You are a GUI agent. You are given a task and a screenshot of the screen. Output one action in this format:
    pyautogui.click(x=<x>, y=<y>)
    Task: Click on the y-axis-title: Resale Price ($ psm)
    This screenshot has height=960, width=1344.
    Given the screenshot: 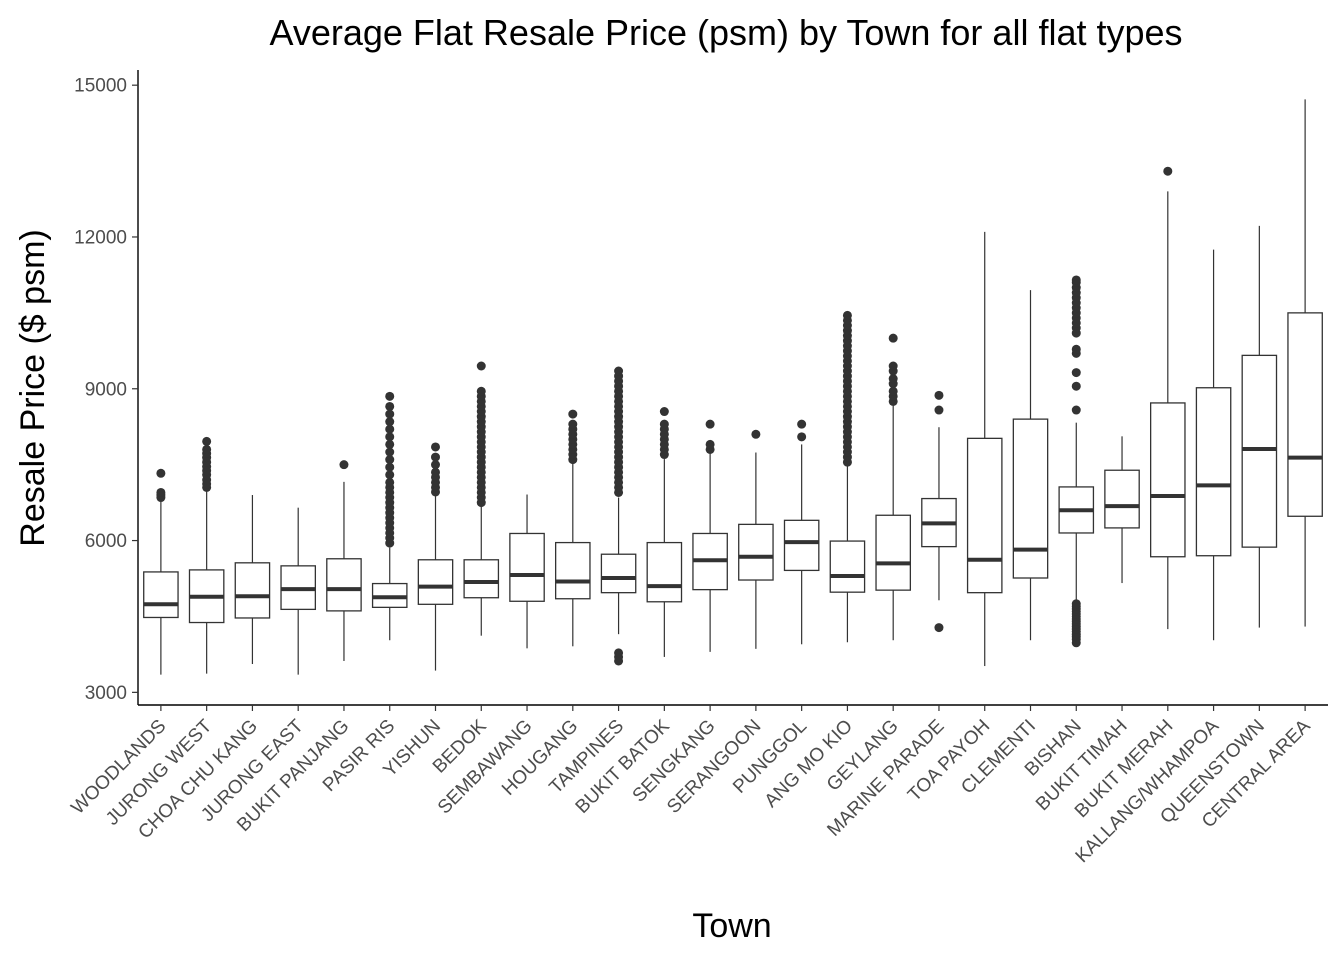 What is the action you would take?
    pyautogui.click(x=33, y=387)
    